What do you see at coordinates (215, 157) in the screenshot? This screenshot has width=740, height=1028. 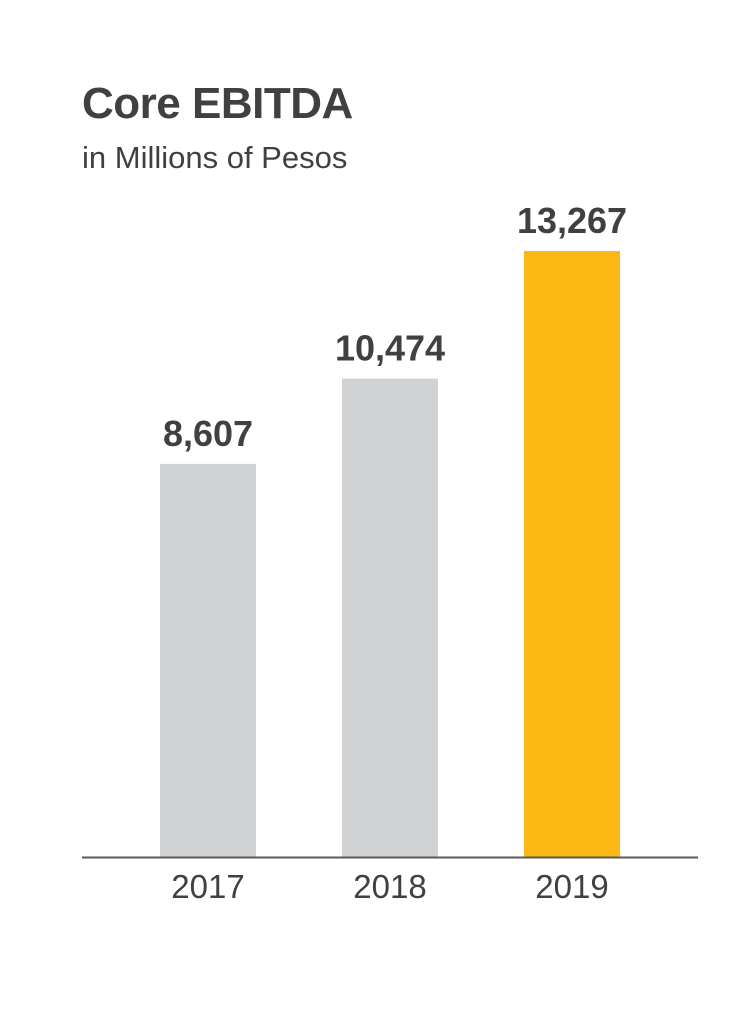 I see `chart-subtitle: in Millions of Pesos` at bounding box center [215, 157].